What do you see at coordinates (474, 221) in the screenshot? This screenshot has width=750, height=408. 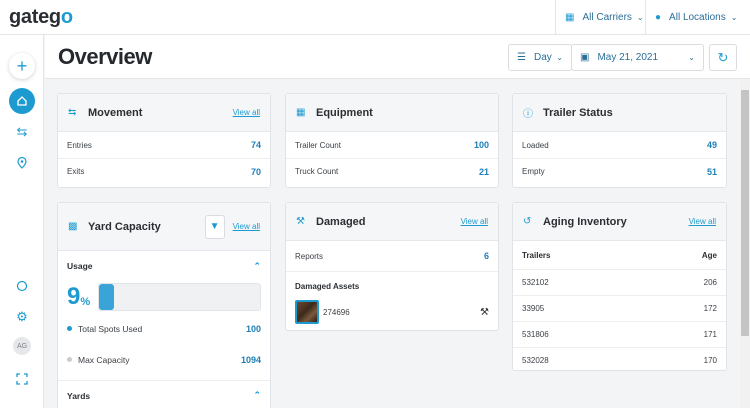 I see `damaged-view-all-link: View all` at bounding box center [474, 221].